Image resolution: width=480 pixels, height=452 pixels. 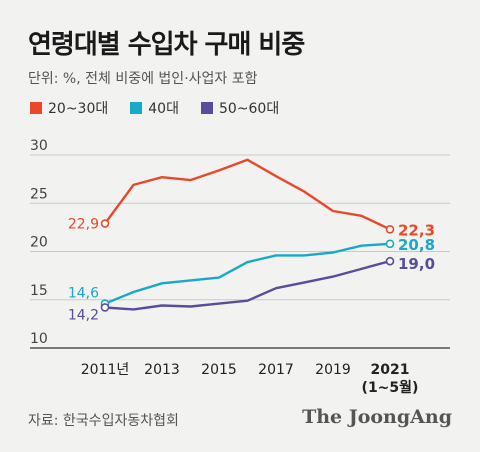 I want to click on legend-item-40: 40대, so click(x=154, y=108).